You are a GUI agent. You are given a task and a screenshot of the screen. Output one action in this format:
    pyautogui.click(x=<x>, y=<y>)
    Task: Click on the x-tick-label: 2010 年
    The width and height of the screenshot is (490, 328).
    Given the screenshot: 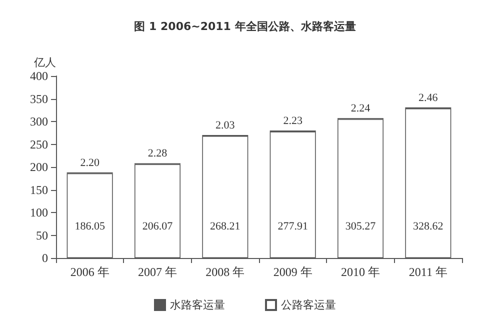 What is the action you would take?
    pyautogui.click(x=360, y=272)
    